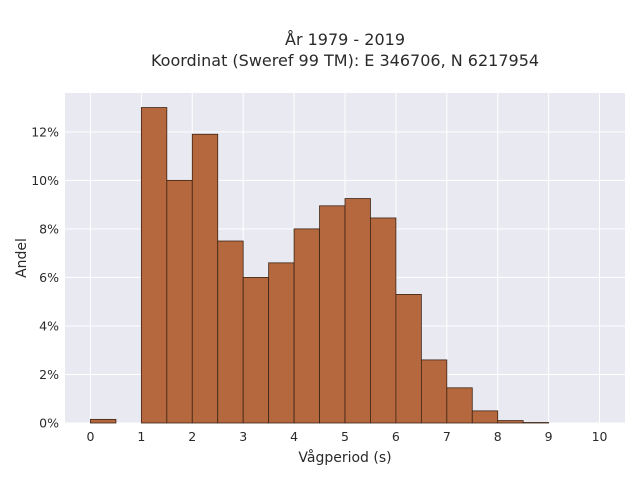 This screenshot has width=640, height=480. I want to click on y-tick-label: 10%, so click(45, 180).